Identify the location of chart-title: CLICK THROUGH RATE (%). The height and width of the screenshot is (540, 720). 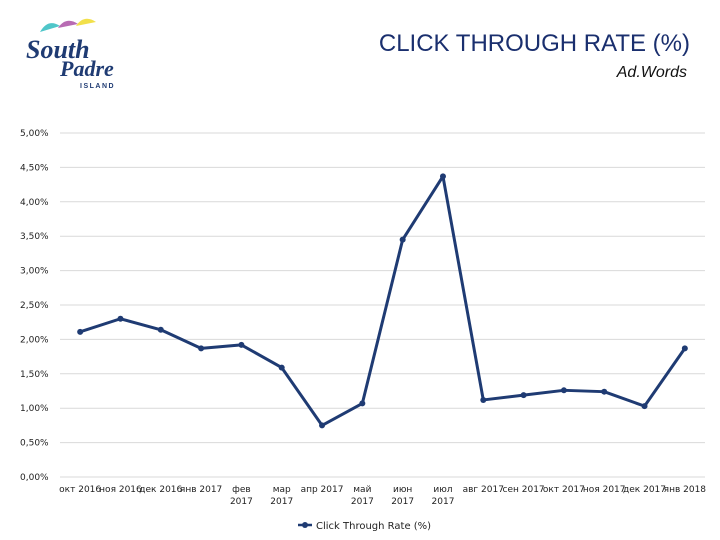
(534, 43).